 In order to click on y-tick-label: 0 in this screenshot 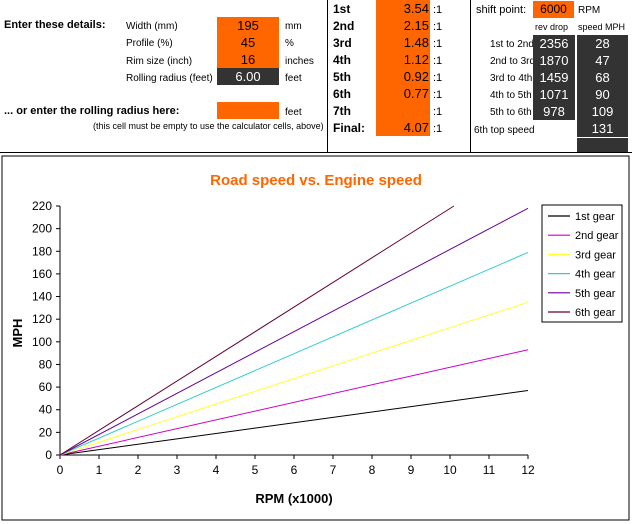, I will do `click(48, 455)`.